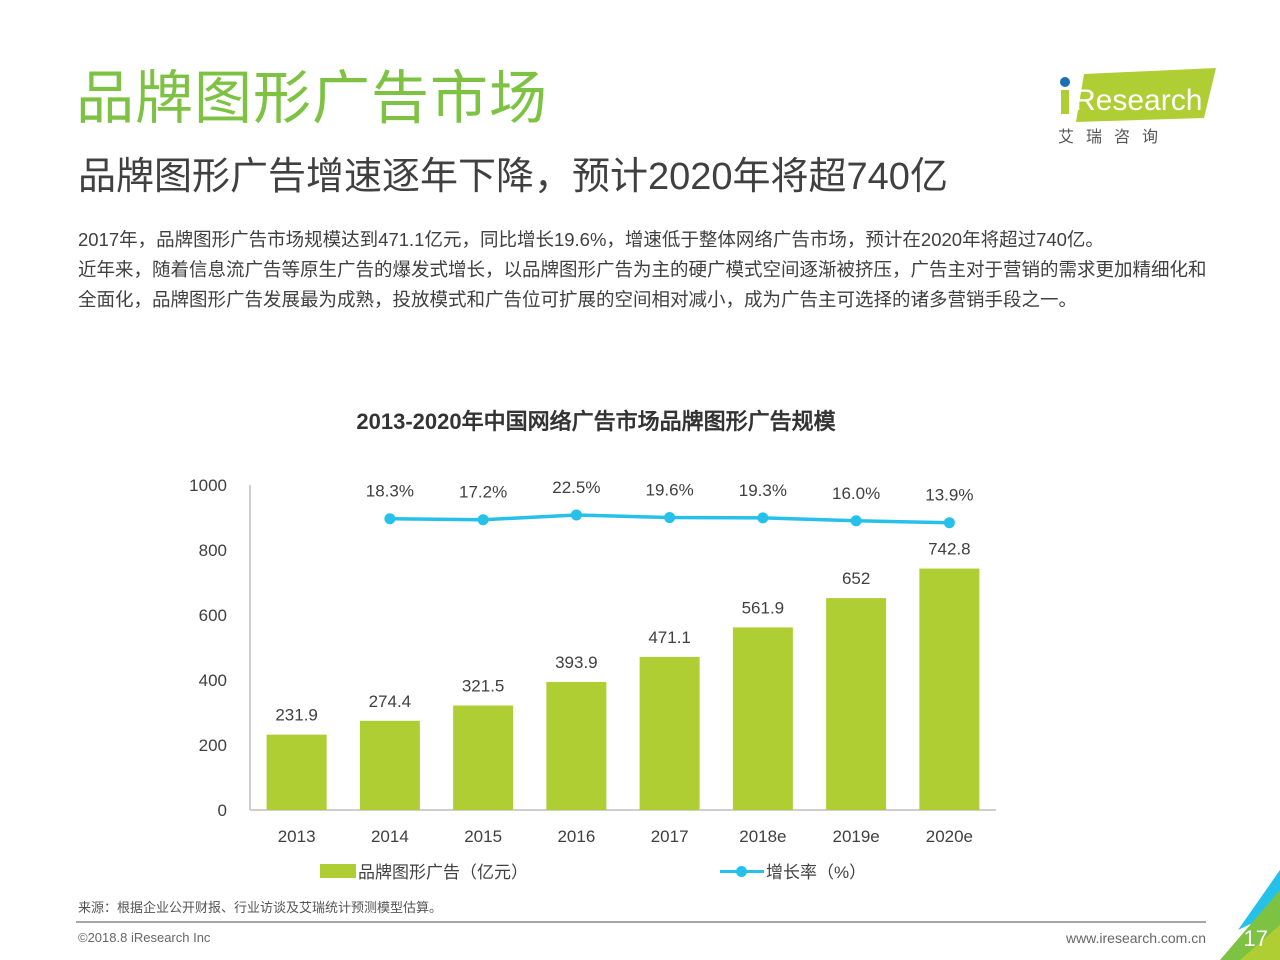 The image size is (1280, 960). Describe the element at coordinates (213, 615) in the screenshot. I see `y-tick-label: 600` at that location.